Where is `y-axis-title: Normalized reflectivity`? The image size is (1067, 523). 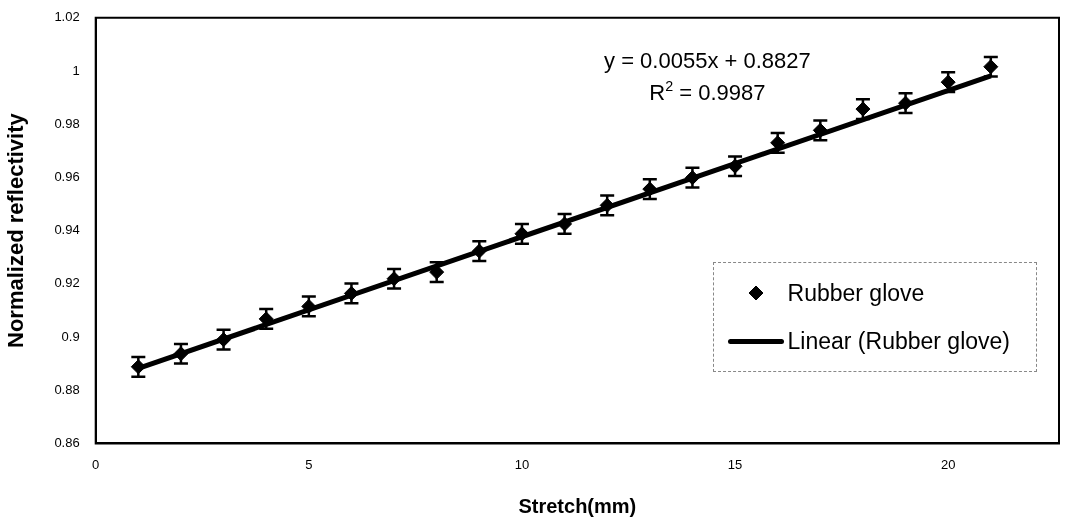 y-axis-title: Normalized reflectivity is located at coordinates (16, 230).